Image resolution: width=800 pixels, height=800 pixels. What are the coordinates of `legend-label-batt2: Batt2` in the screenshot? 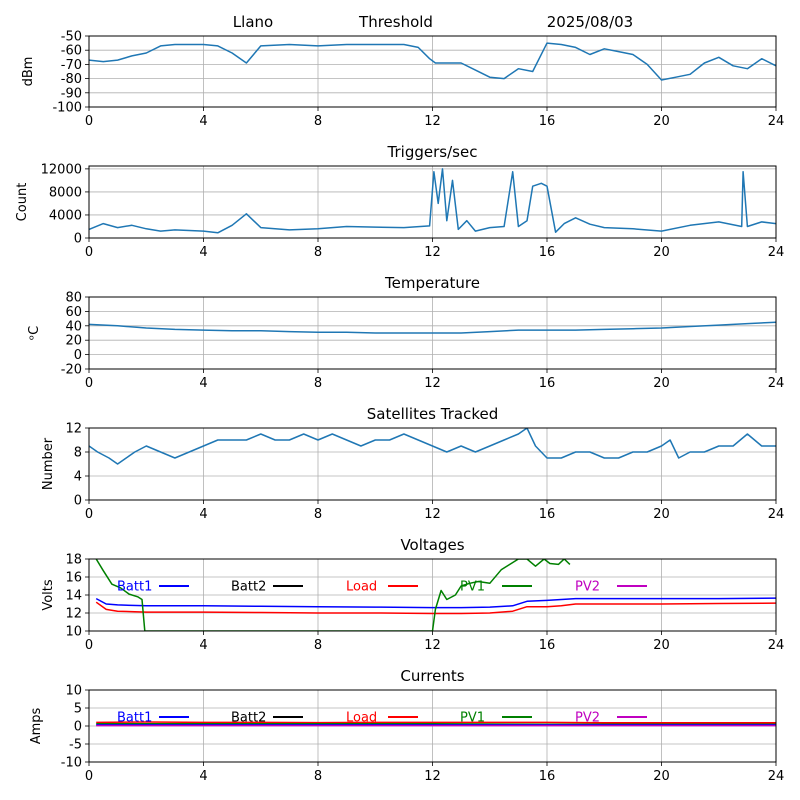 It's located at (248, 718).